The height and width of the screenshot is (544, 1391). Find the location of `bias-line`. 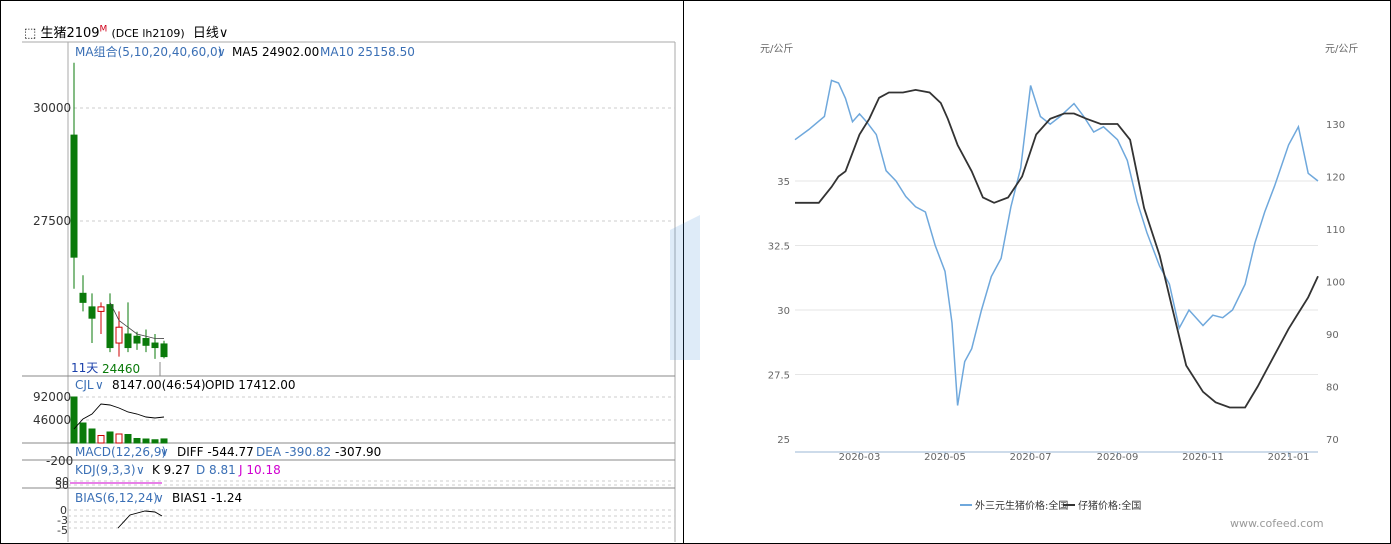

bias-line is located at coordinates (140, 519).